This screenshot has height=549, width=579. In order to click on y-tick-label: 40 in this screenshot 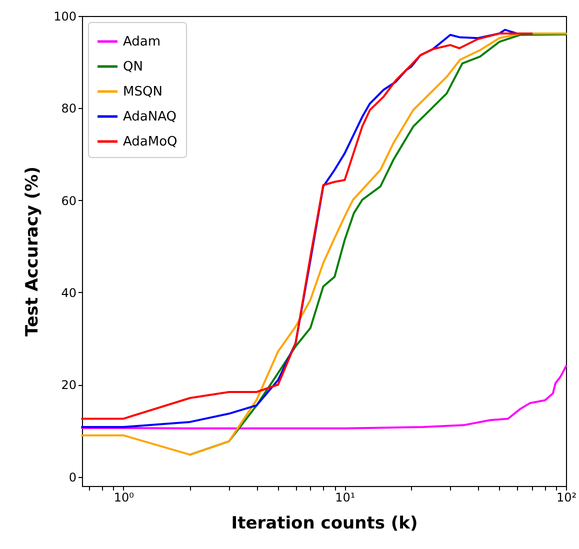, I will do `click(68, 293)`.